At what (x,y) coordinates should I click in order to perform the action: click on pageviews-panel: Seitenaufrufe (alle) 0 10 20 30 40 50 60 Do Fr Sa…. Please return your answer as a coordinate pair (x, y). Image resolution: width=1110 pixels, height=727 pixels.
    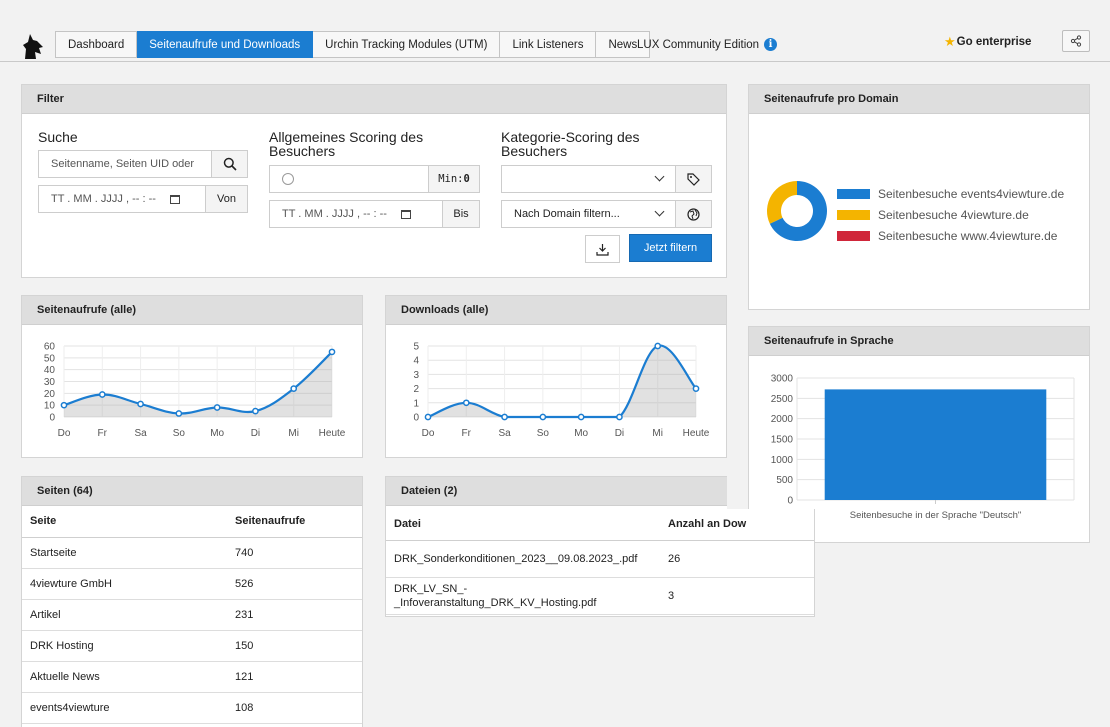
    Looking at the image, I should click on (192, 376).